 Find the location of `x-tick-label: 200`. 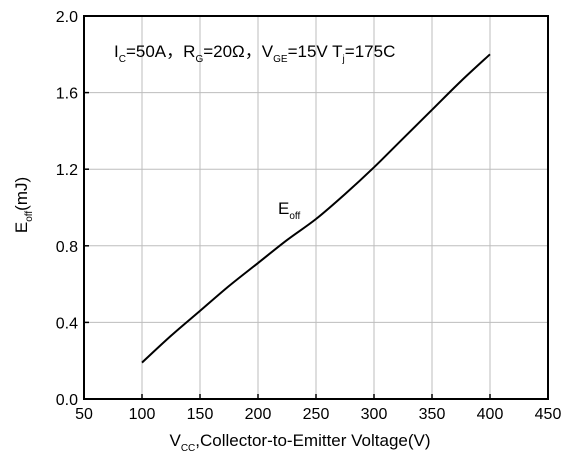

x-tick-label: 200 is located at coordinates (258, 414).